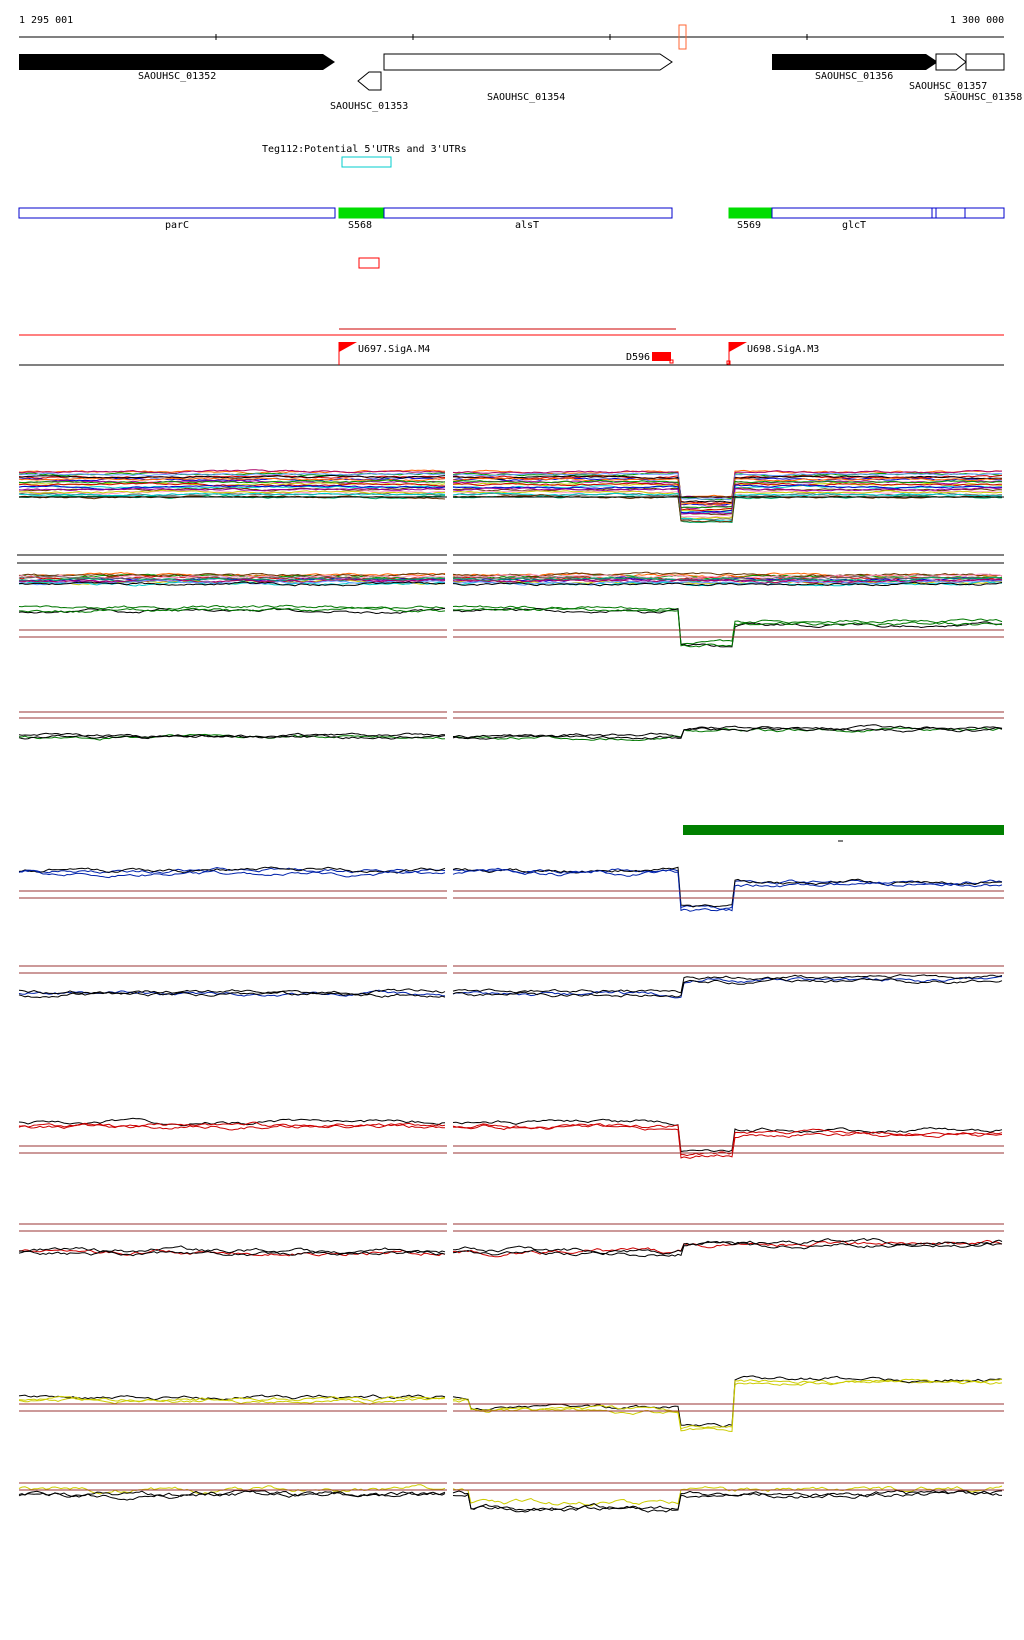 The image size is (1024, 1640). What do you see at coordinates (177, 213) in the screenshot?
I see `operon-parc` at bounding box center [177, 213].